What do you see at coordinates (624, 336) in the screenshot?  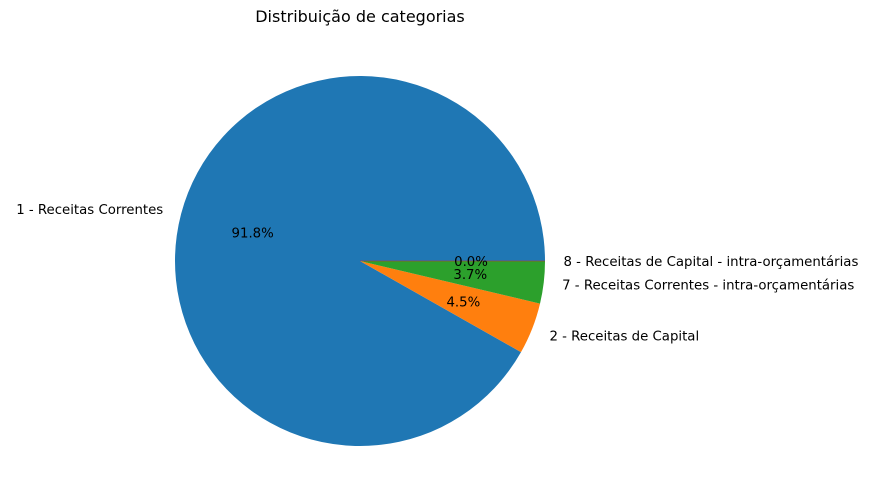 I see `slice-label-2: 2 - Receitas de Capital` at bounding box center [624, 336].